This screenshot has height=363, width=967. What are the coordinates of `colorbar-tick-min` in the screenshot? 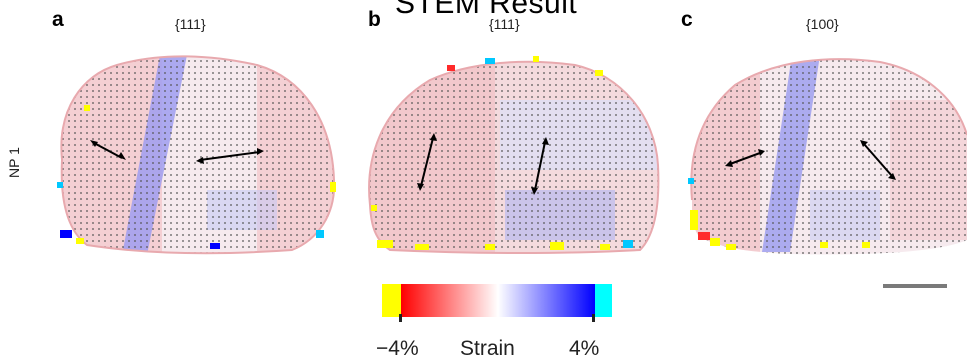 It's located at (400, 318).